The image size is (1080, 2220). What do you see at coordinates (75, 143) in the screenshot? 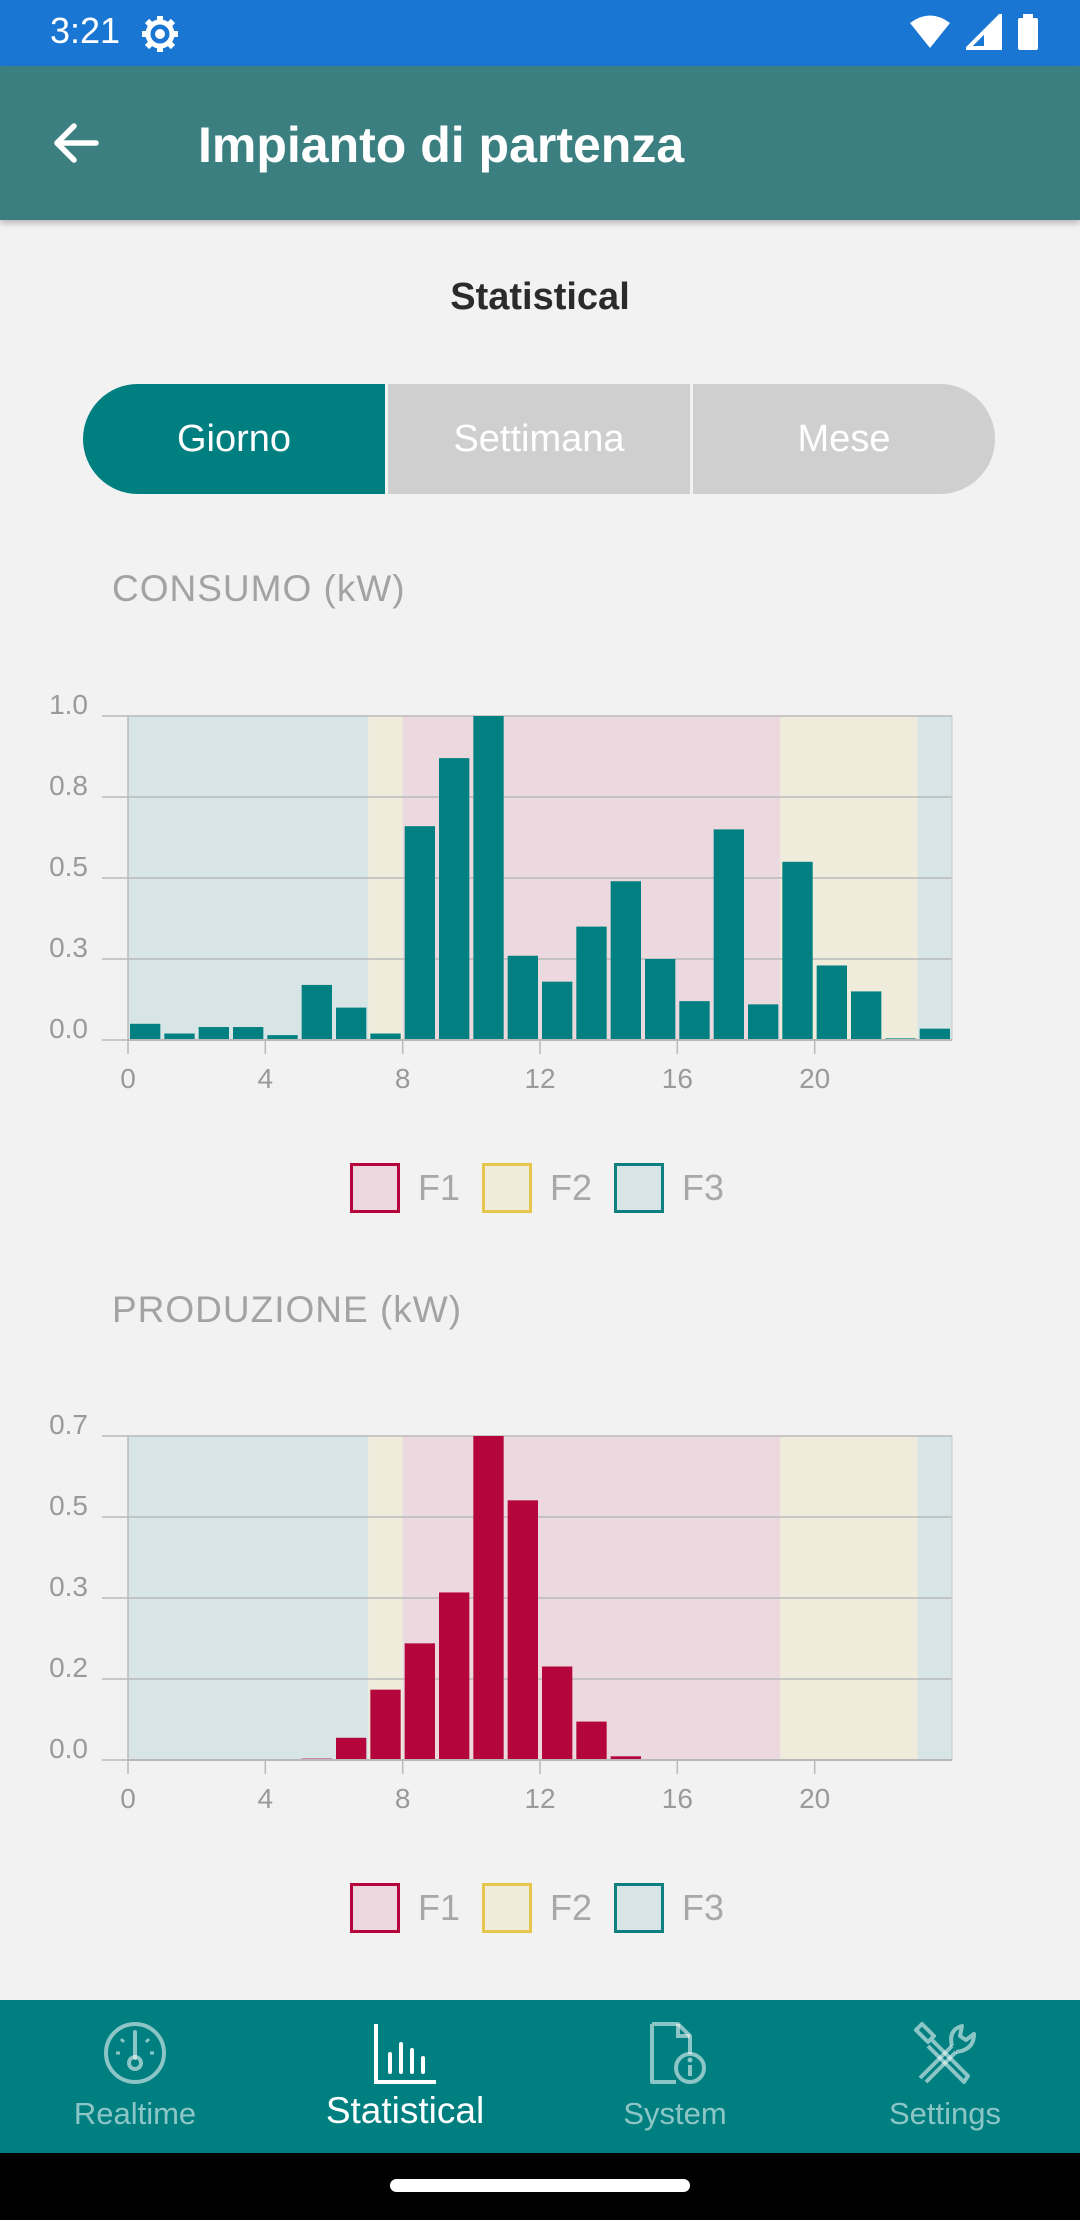
I see `back-arrow-icon` at bounding box center [75, 143].